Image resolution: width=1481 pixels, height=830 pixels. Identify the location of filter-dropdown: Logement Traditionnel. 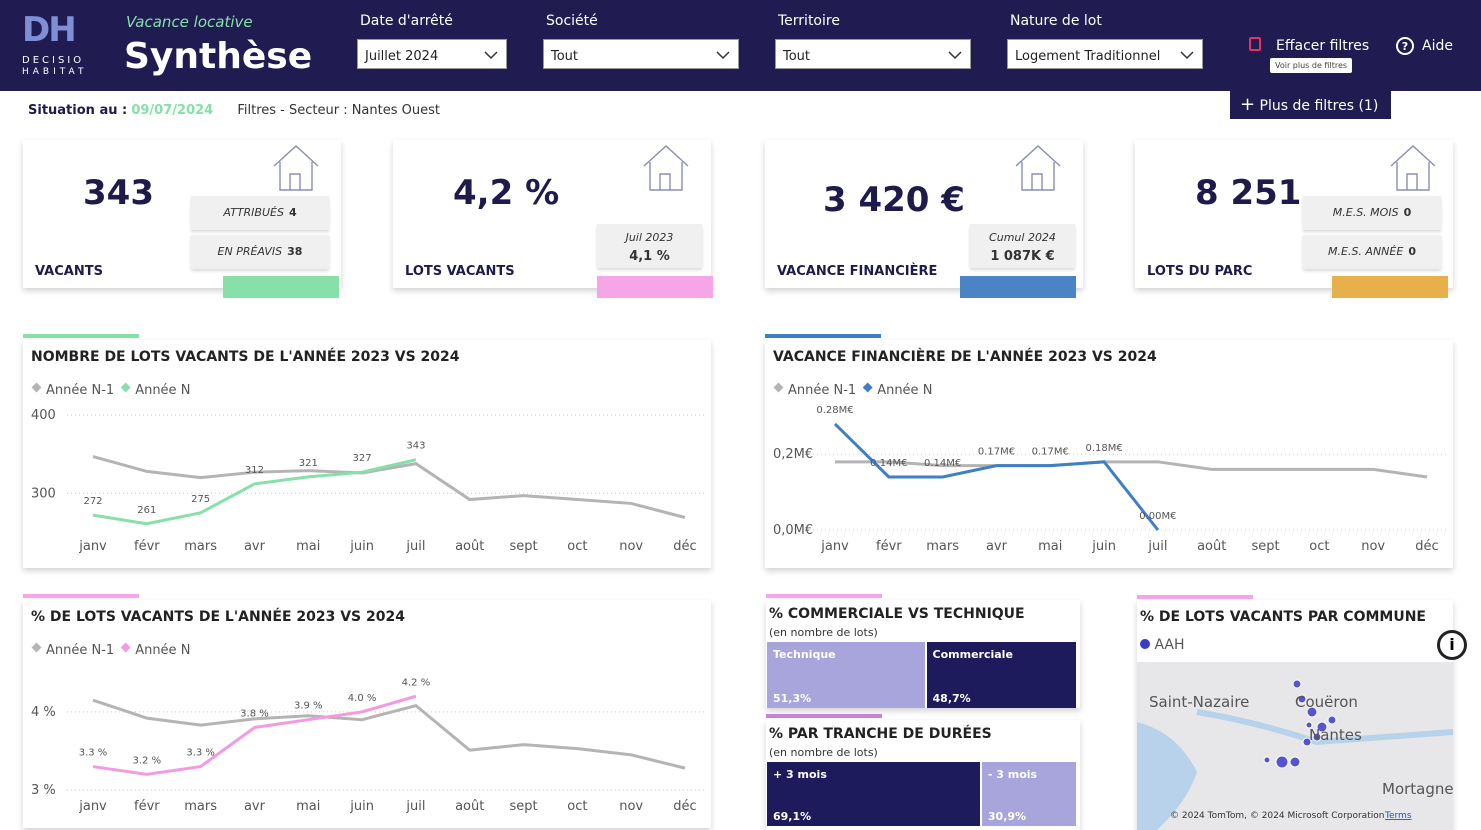
(1105, 54).